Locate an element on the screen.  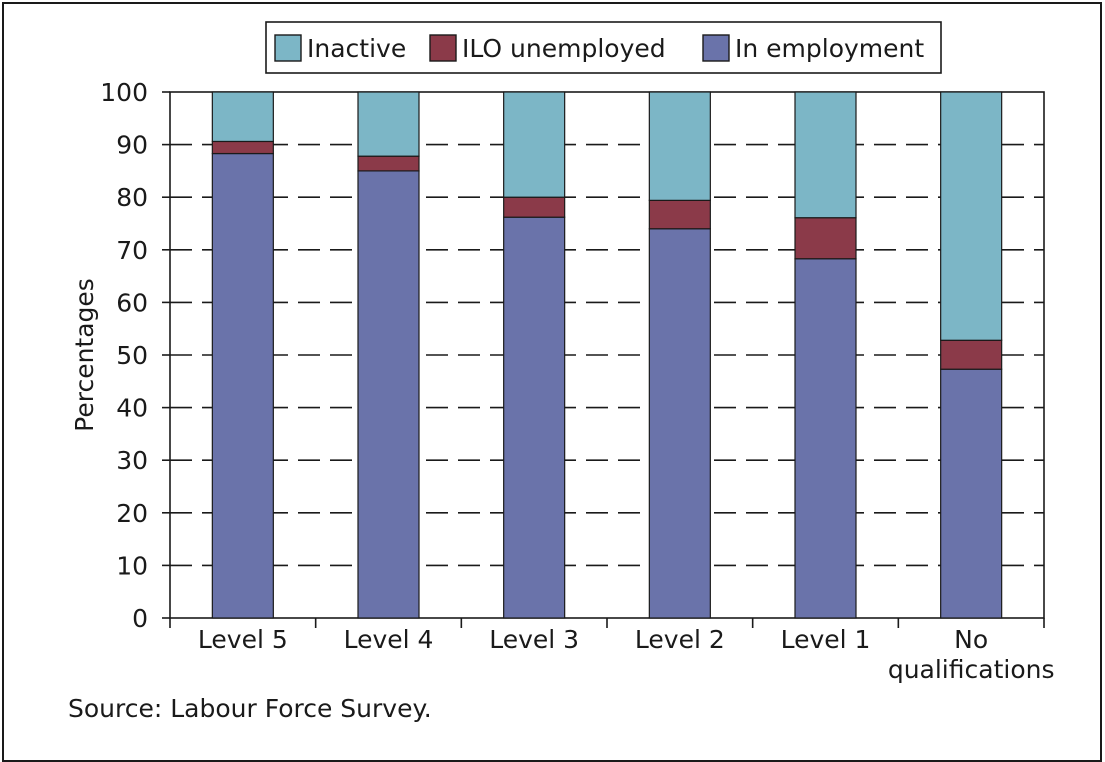
source-note: Source: Labour Force Survey. is located at coordinates (250, 708).